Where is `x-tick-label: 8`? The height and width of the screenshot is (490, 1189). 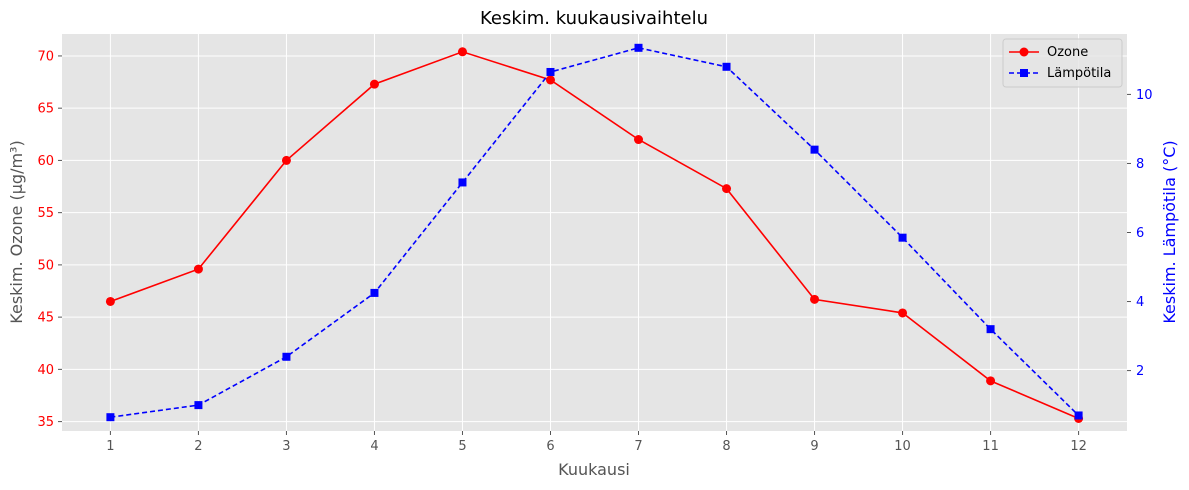
x-tick-label: 8 is located at coordinates (726, 446).